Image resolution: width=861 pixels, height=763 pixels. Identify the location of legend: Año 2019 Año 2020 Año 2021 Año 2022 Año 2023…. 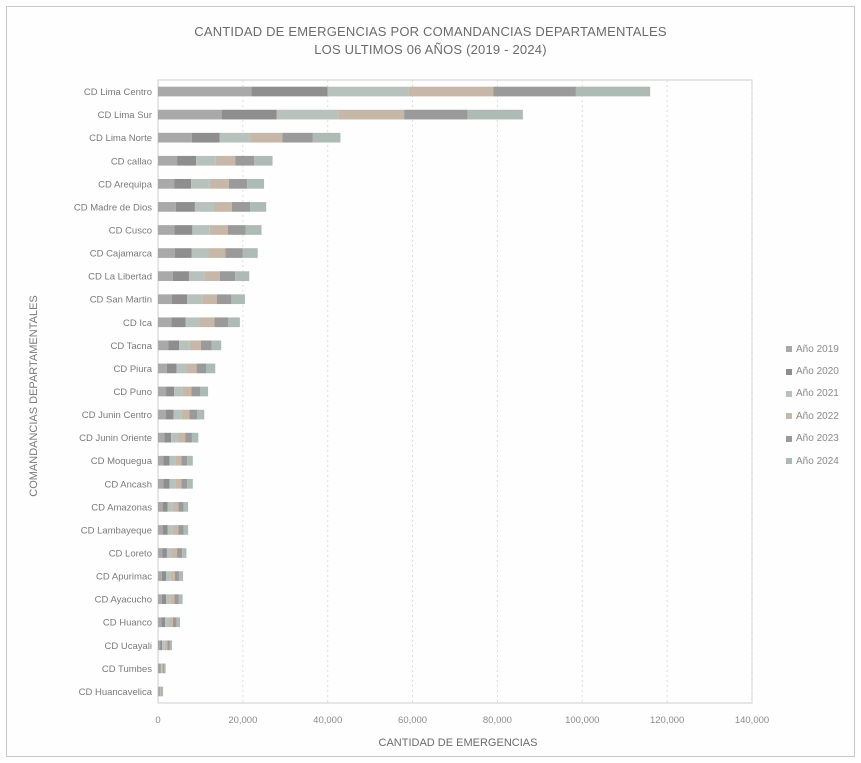
(812, 405).